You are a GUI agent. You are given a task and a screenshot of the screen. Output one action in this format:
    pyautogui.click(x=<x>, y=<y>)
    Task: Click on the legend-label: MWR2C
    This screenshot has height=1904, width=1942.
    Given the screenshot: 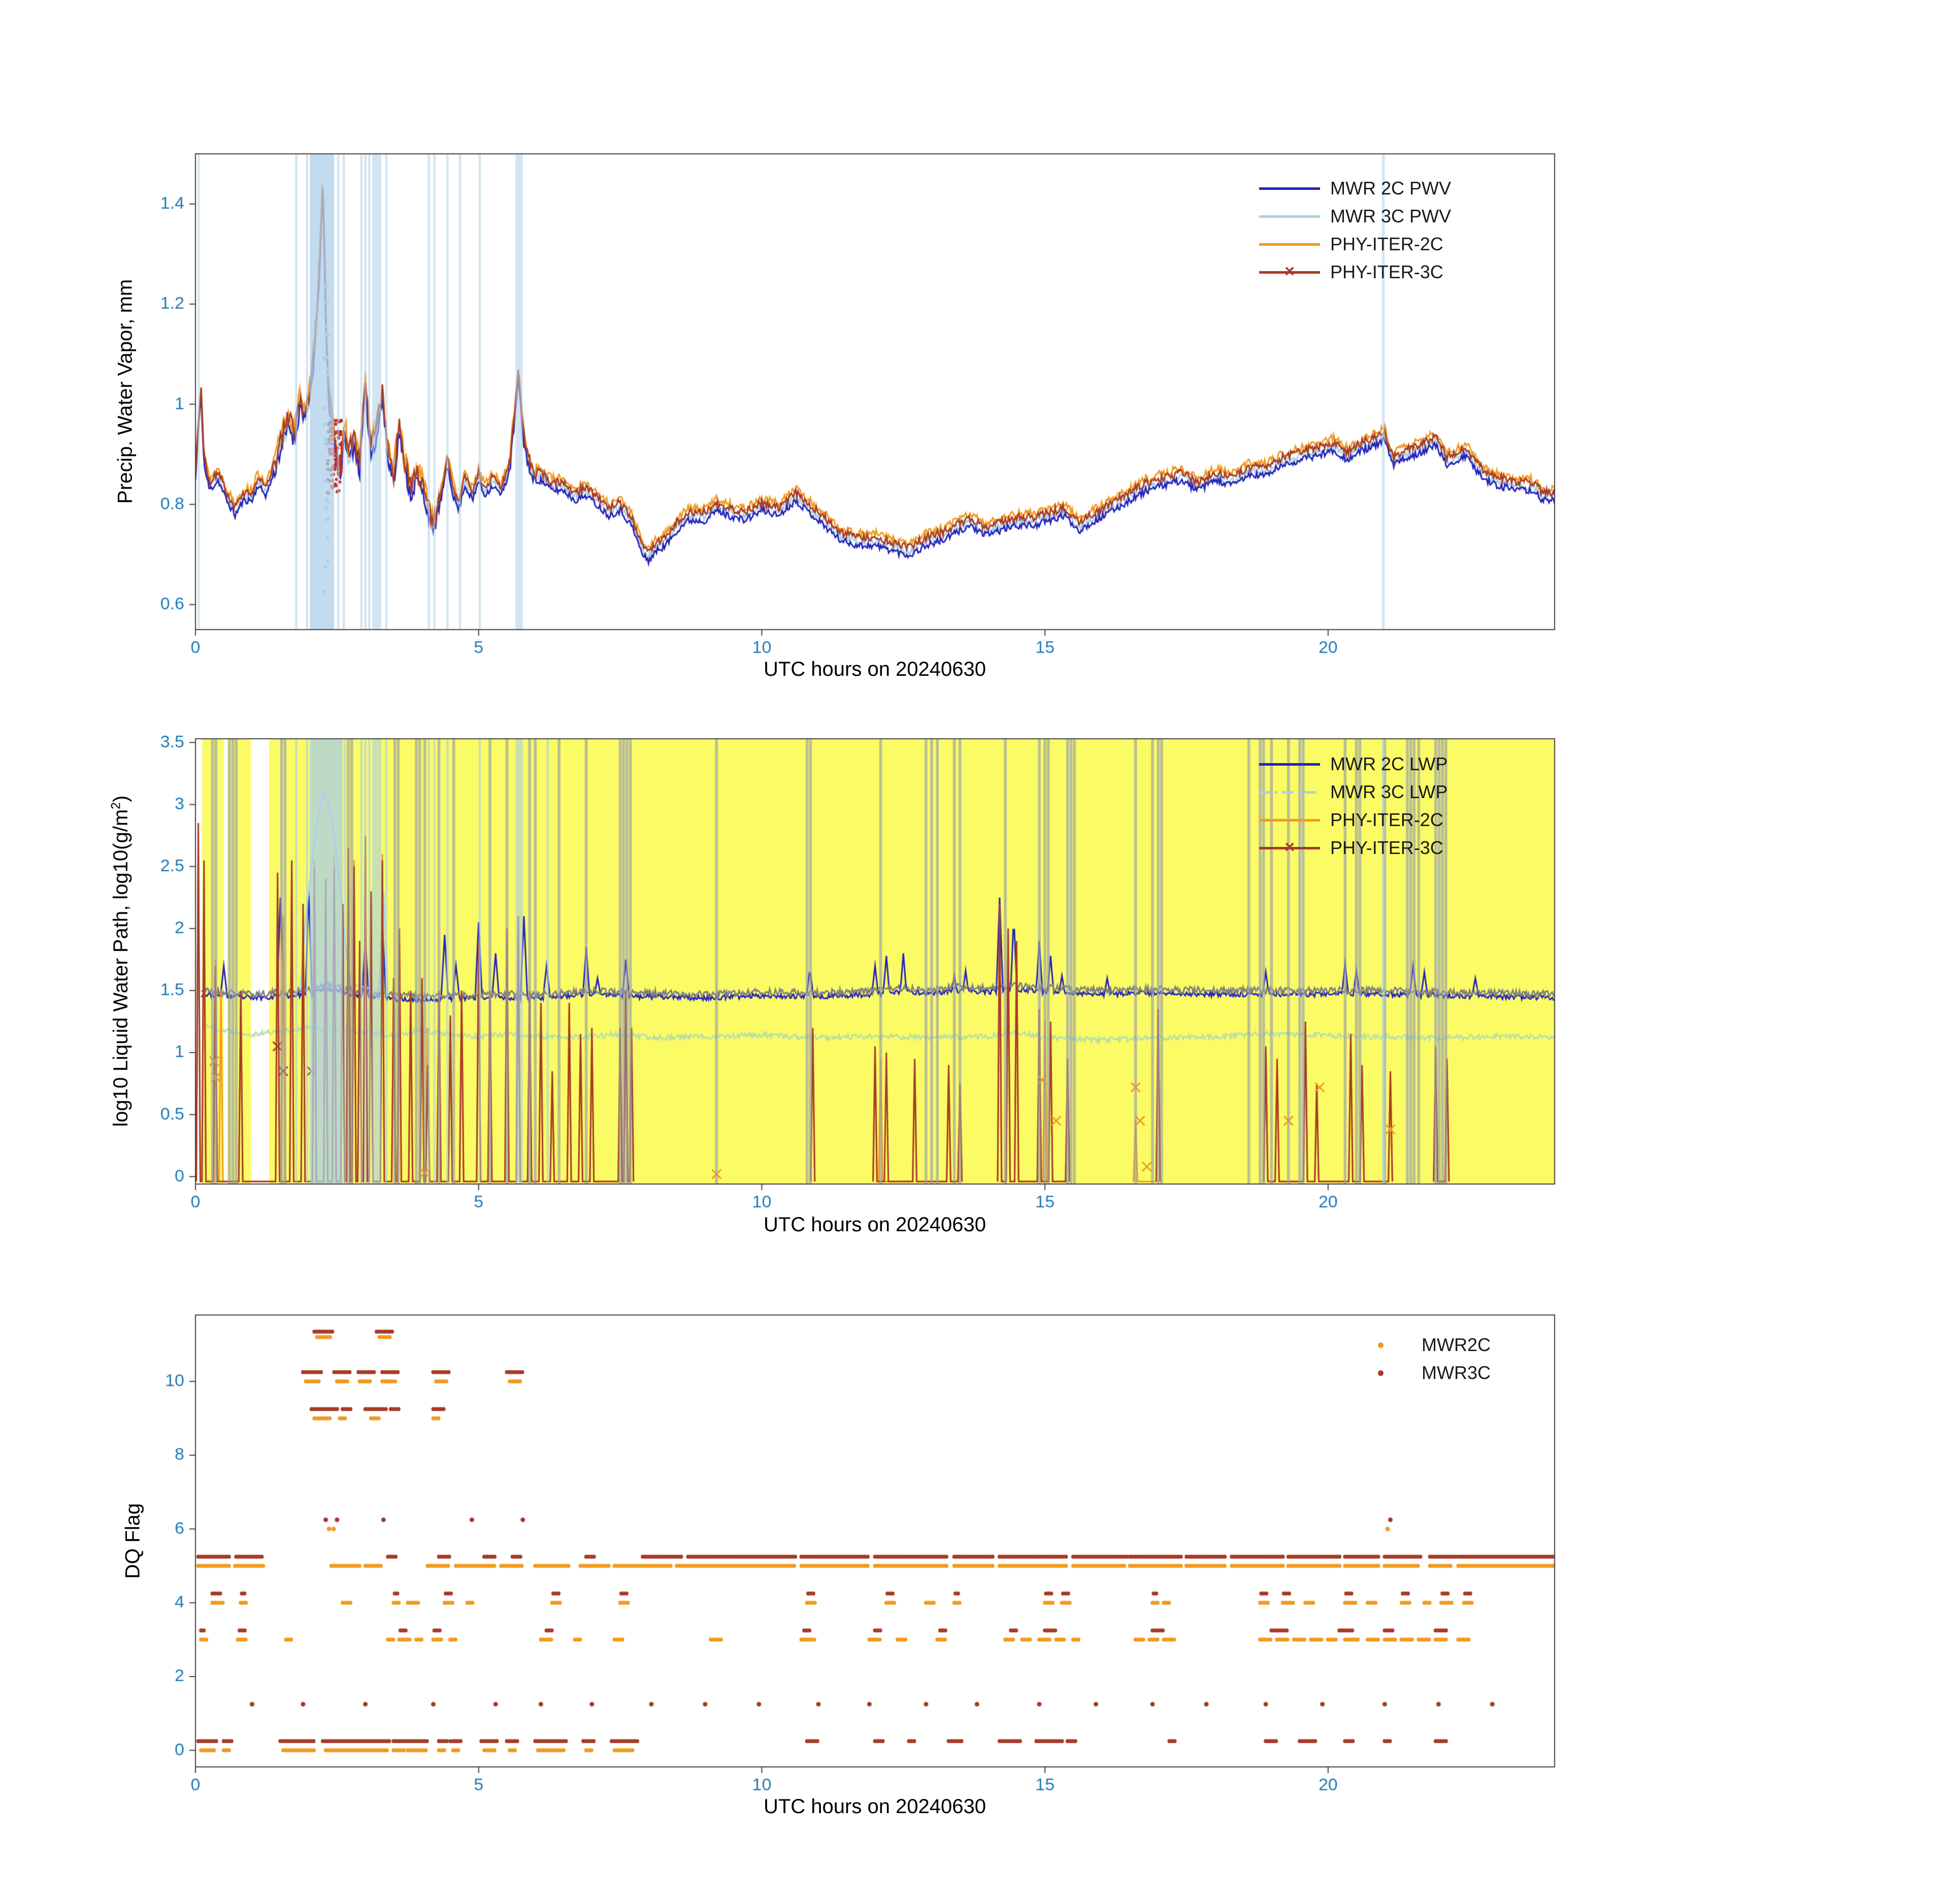 What is the action you would take?
    pyautogui.click(x=1456, y=1345)
    